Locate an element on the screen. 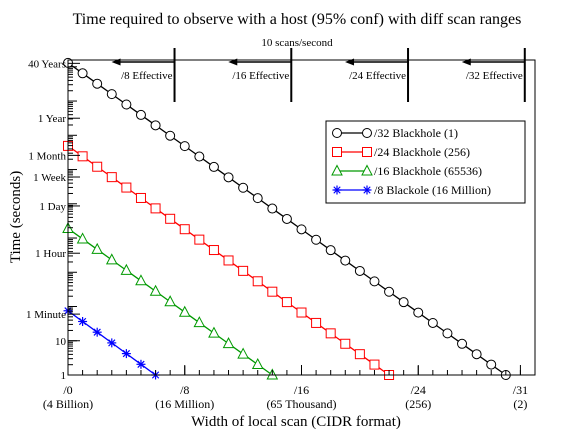 This screenshot has width=578, height=432. effective-label: /8 Effective is located at coordinates (147, 76).